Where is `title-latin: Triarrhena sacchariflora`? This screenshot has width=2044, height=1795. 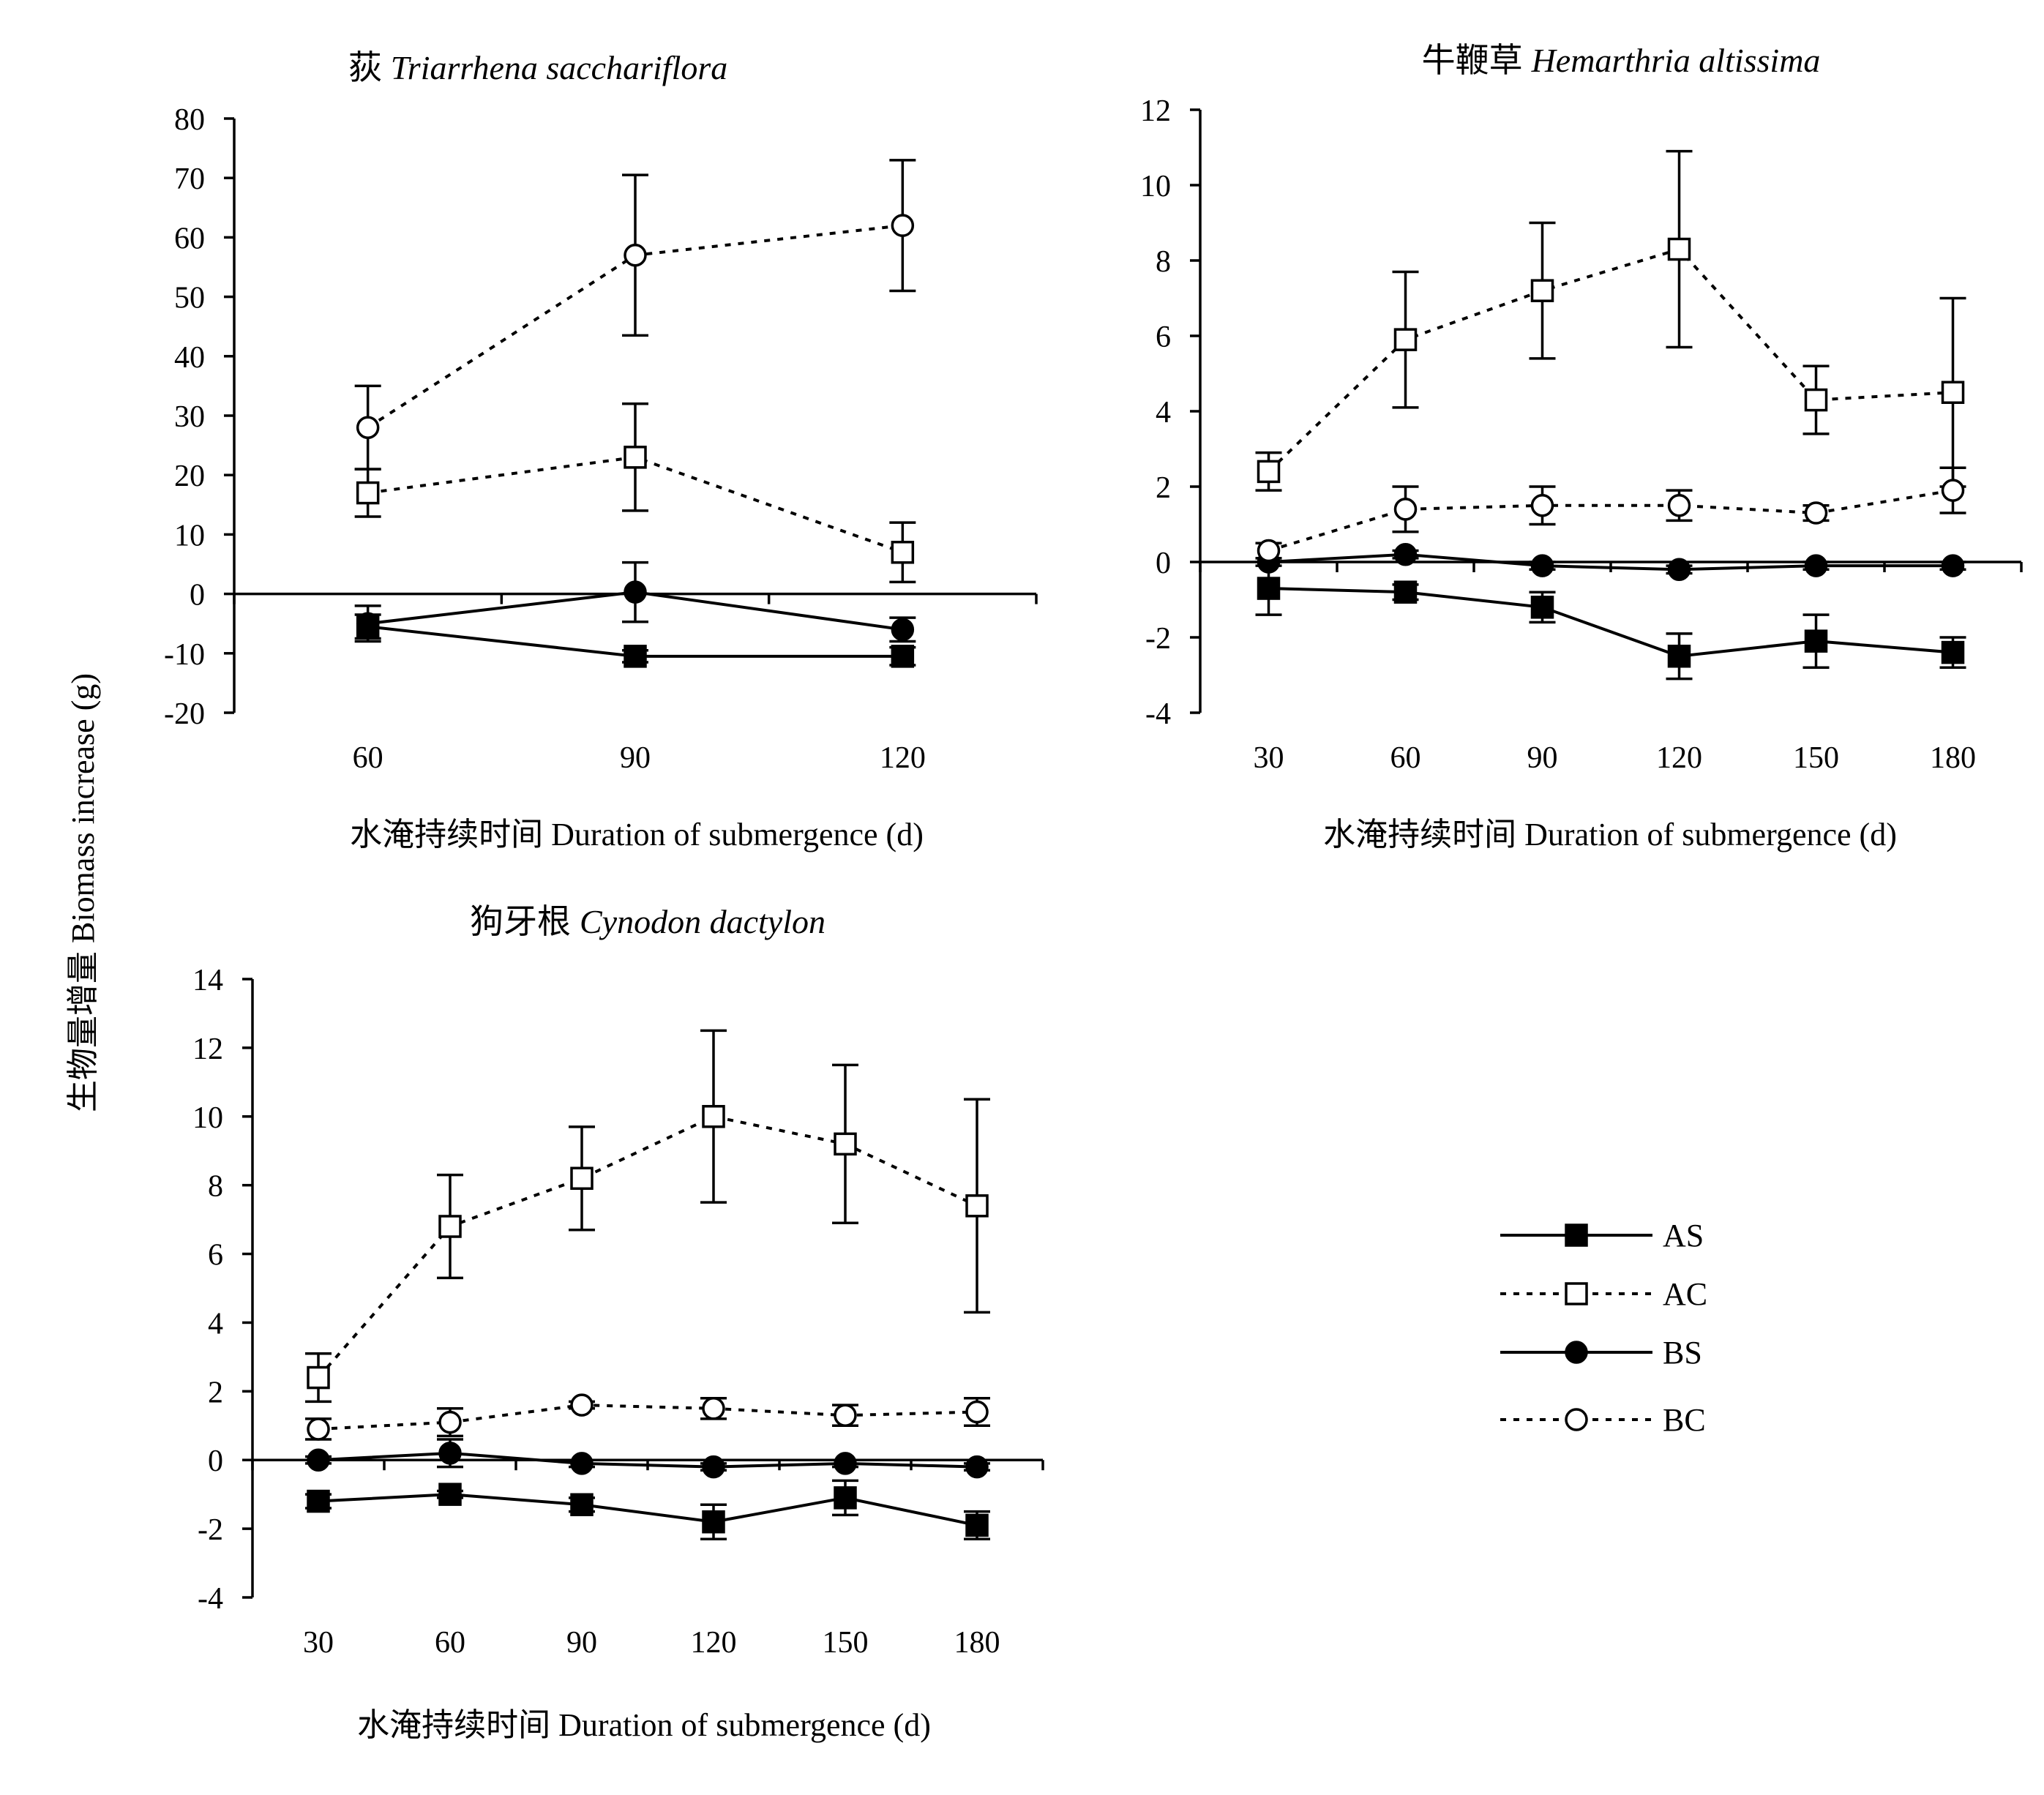
title-latin: Triarrhena sacchariflora is located at coordinates (559, 67).